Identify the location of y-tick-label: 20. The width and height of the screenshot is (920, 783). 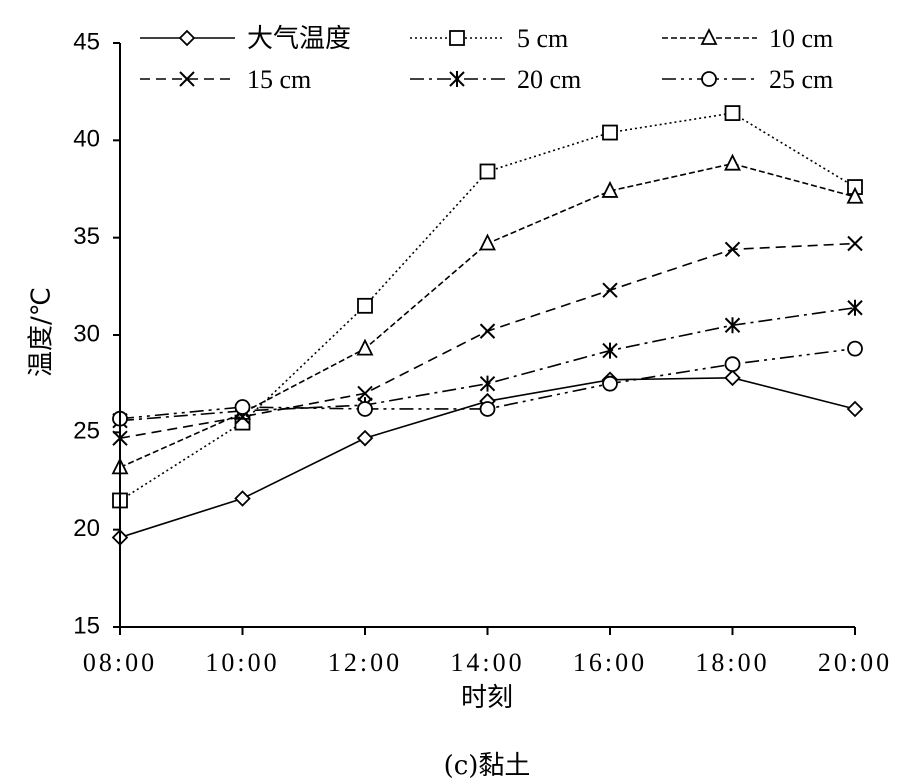
(86, 528).